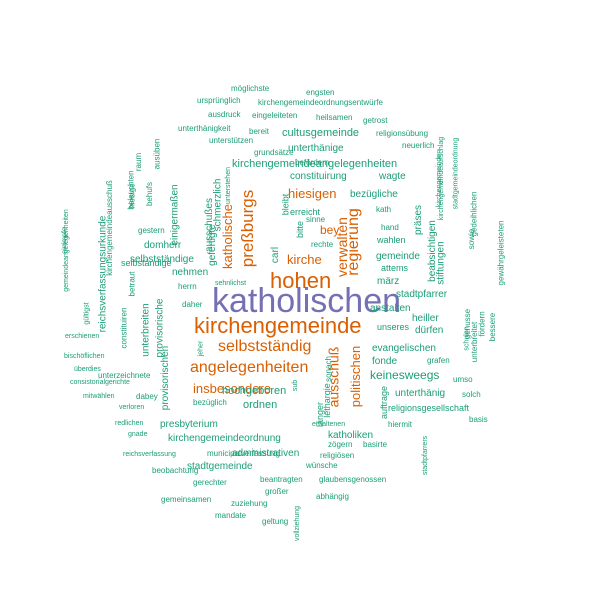  What do you see at coordinates (163, 245) in the screenshot?
I see `word: domherr` at bounding box center [163, 245].